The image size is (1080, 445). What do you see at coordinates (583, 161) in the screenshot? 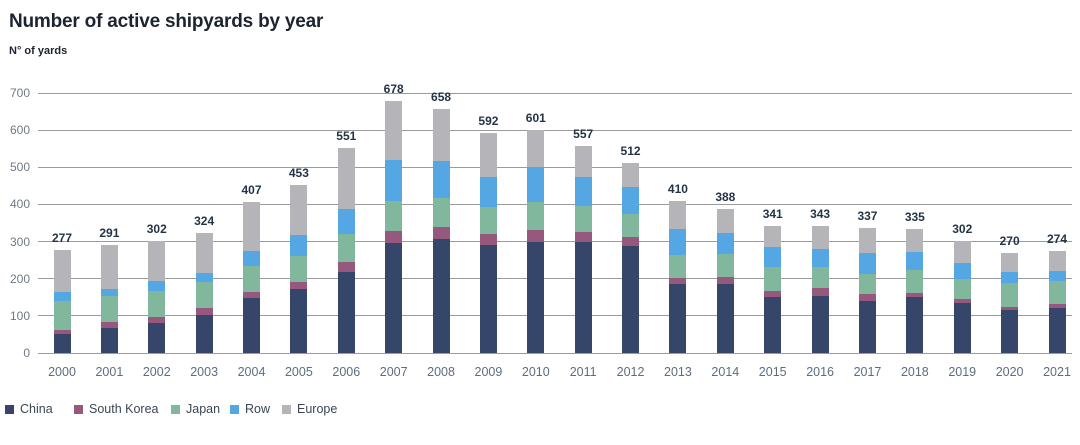
I see `bar-segment-2011-europe` at bounding box center [583, 161].